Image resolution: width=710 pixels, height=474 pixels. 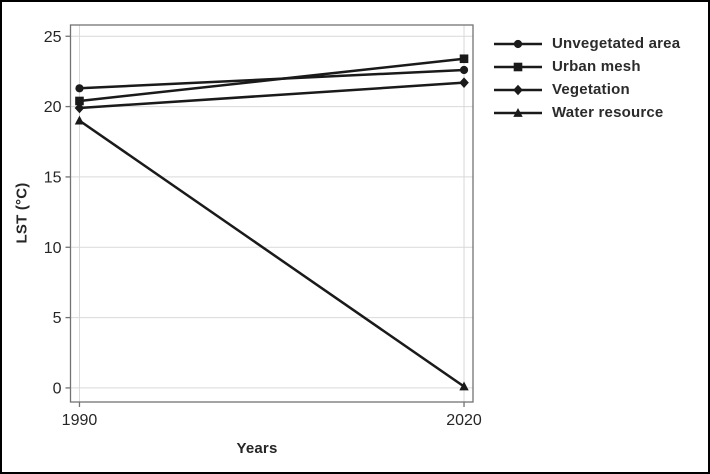 I want to click on y-tick-label: 25, so click(x=53, y=37).